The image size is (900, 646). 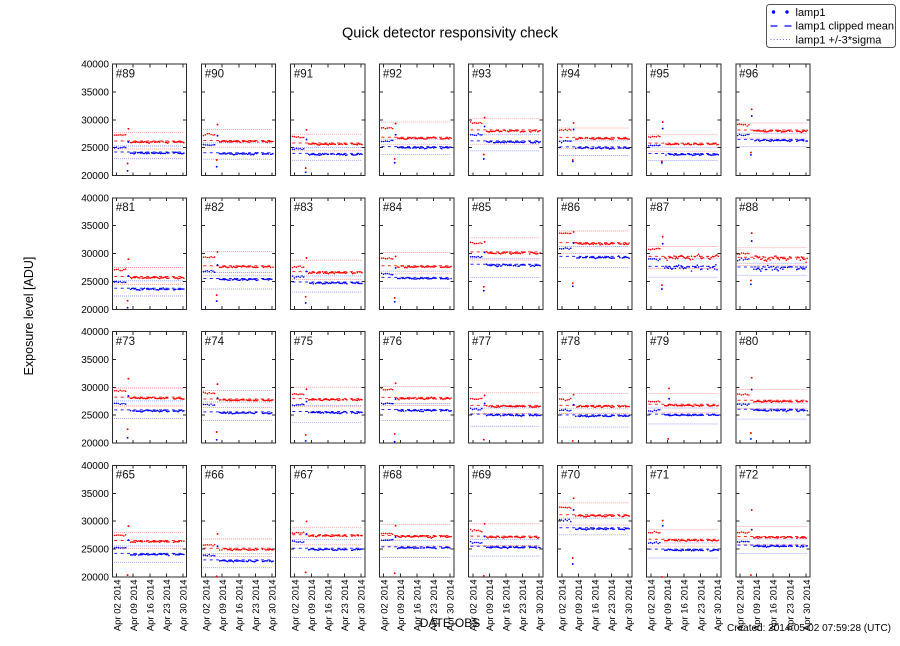 I want to click on svg-text: #67, so click(x=303, y=476).